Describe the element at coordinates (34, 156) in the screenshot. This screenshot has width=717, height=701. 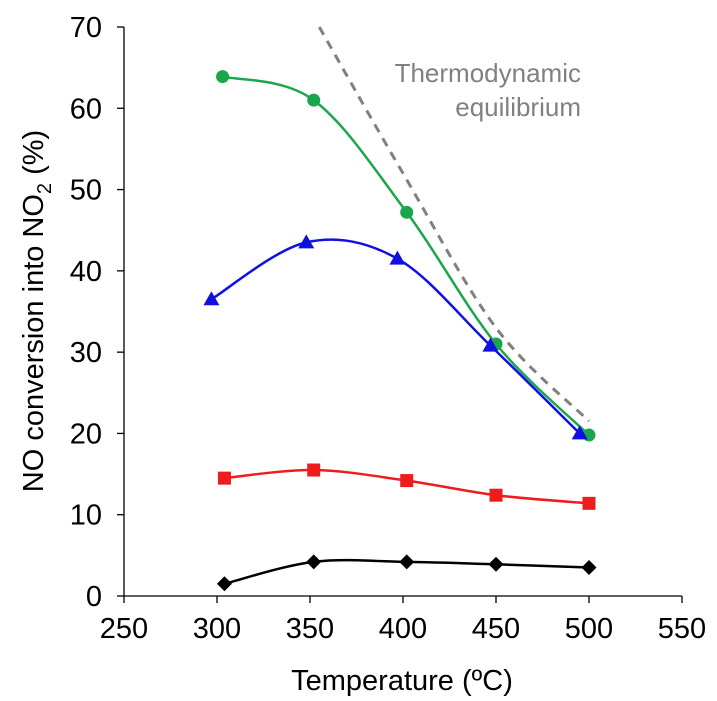
I see `y-axis-title-tail: (%)` at that location.